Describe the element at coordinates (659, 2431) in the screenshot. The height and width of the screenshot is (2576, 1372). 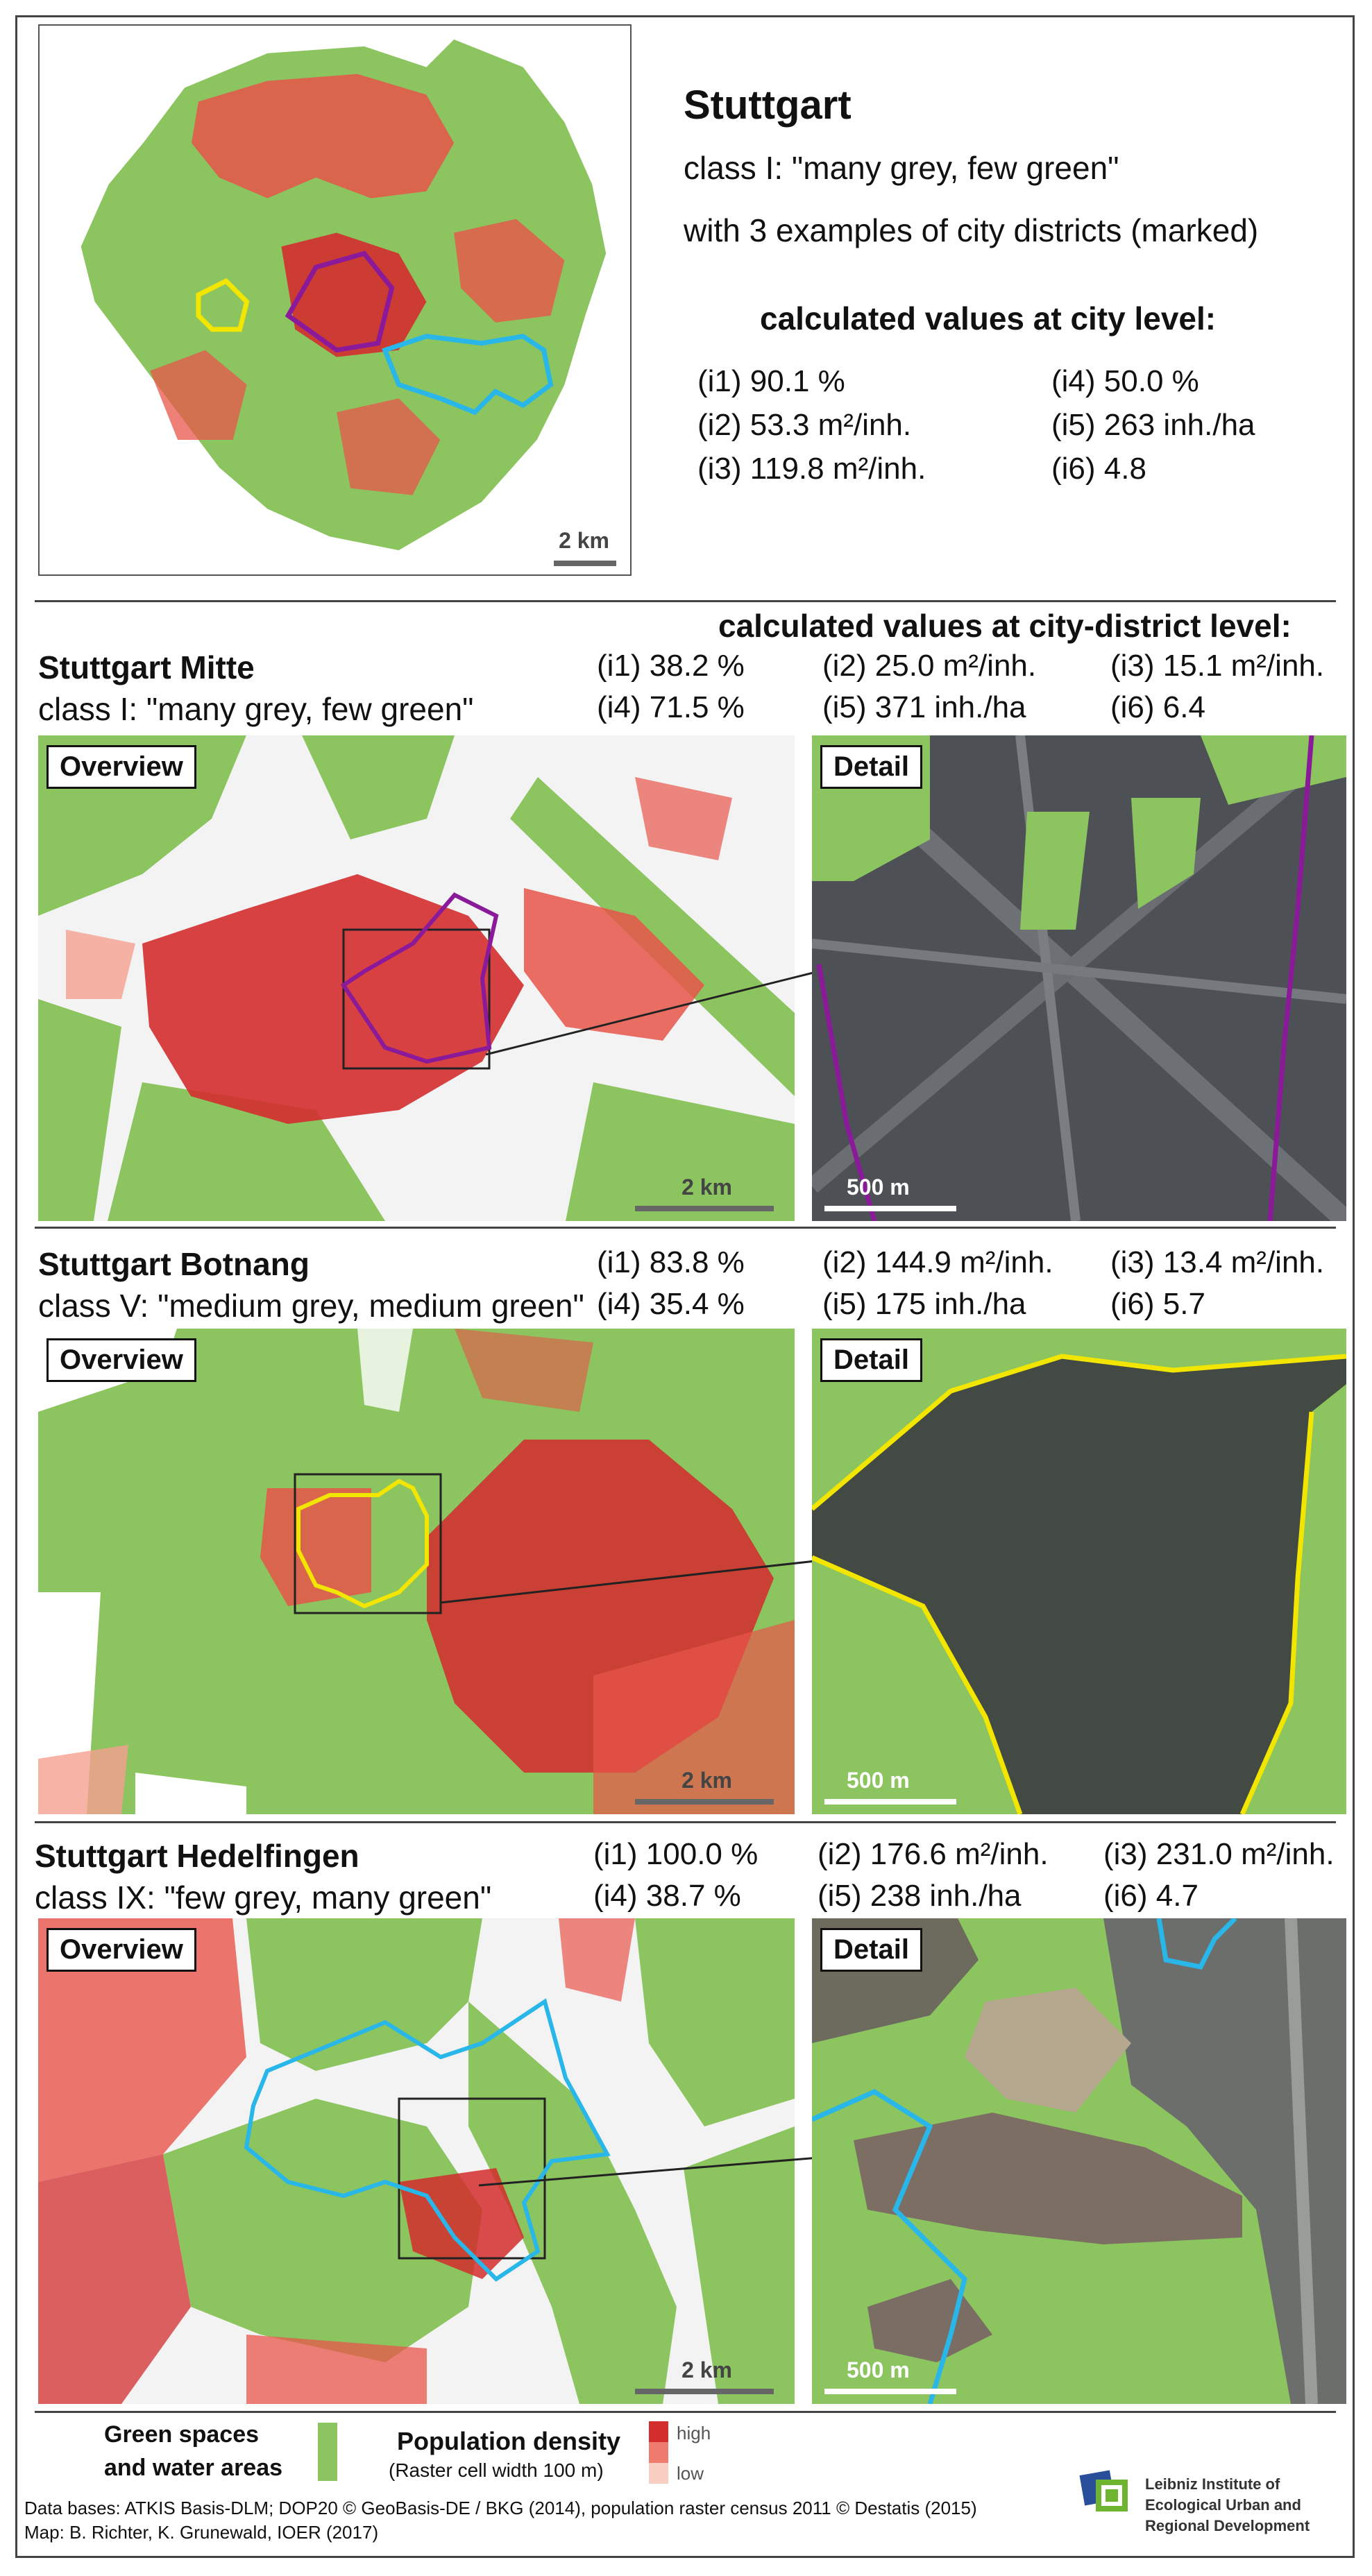
I see `legend-pop-swatch-high` at that location.